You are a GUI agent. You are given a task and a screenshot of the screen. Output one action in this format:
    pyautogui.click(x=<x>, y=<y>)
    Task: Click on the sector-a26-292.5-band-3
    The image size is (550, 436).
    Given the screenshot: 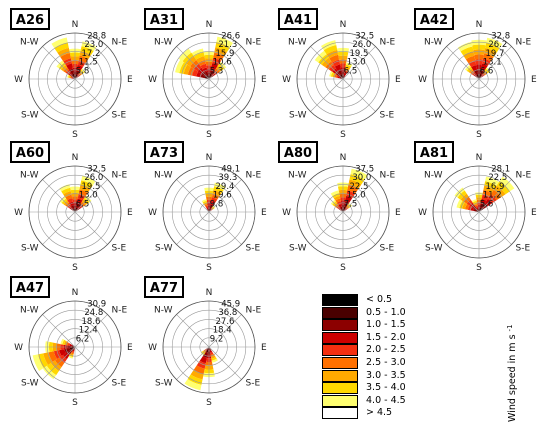 What is the action you would take?
    pyautogui.click(x=72, y=77)
    